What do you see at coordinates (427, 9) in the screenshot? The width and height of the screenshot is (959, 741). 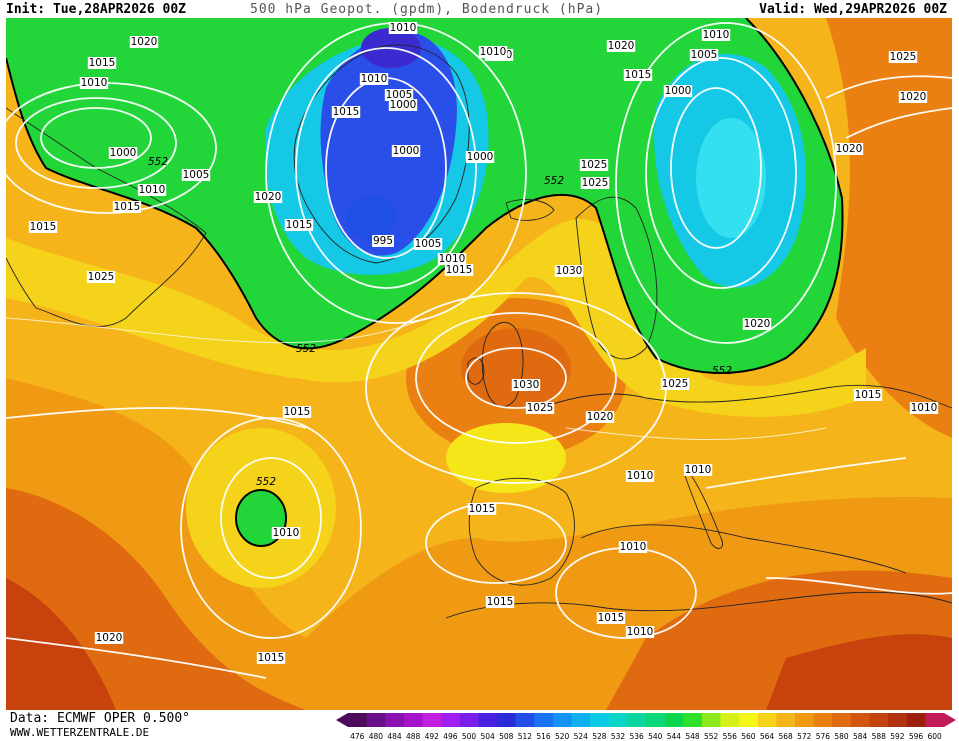 I see `chart-title: 500 hPa Geopot. (gpdm), Bodendruck (hPa)` at bounding box center [427, 9].